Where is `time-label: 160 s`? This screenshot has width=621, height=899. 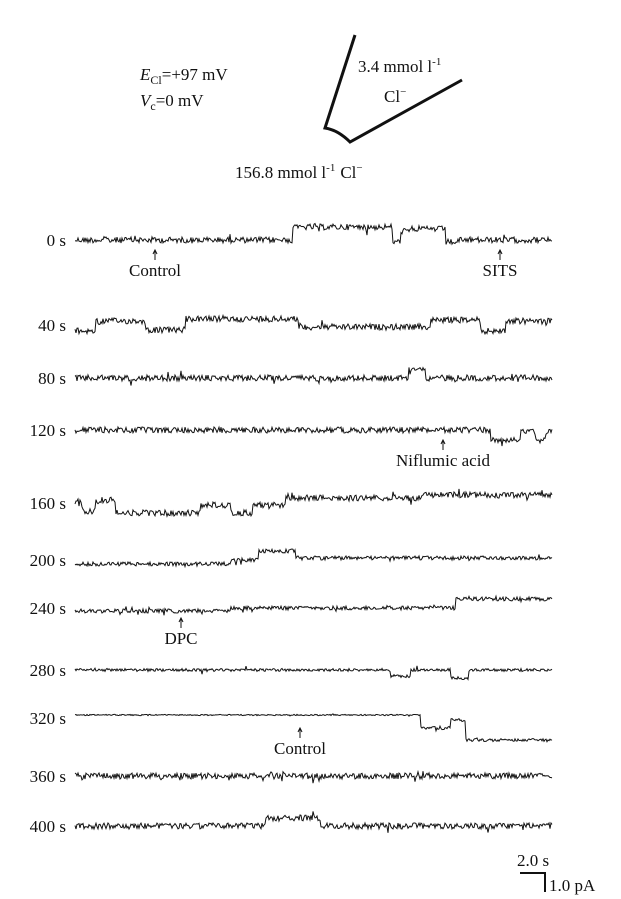 time-label: 160 s is located at coordinates (48, 503).